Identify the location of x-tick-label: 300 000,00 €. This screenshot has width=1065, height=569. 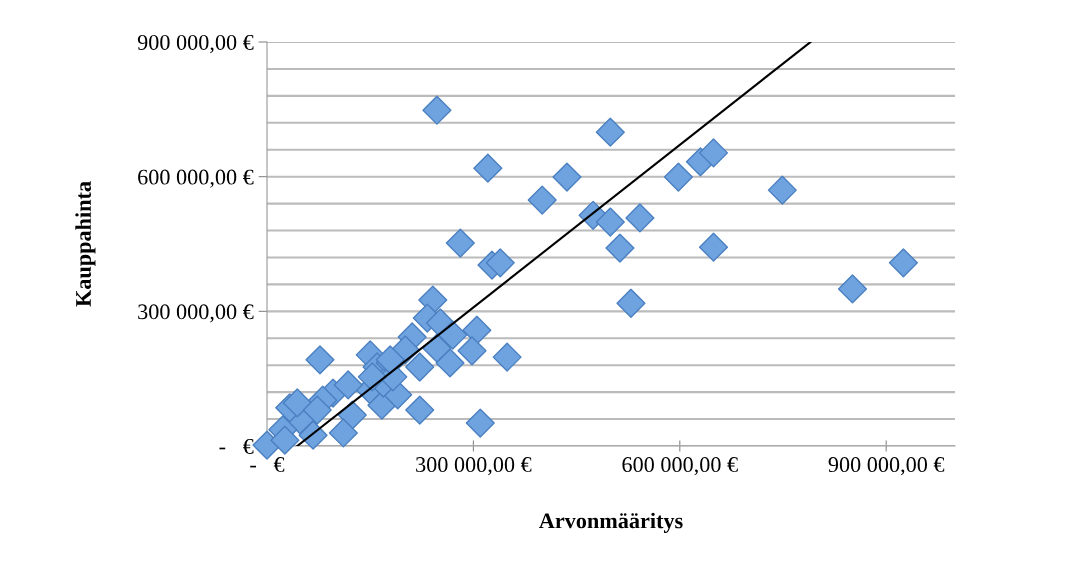
(474, 466).